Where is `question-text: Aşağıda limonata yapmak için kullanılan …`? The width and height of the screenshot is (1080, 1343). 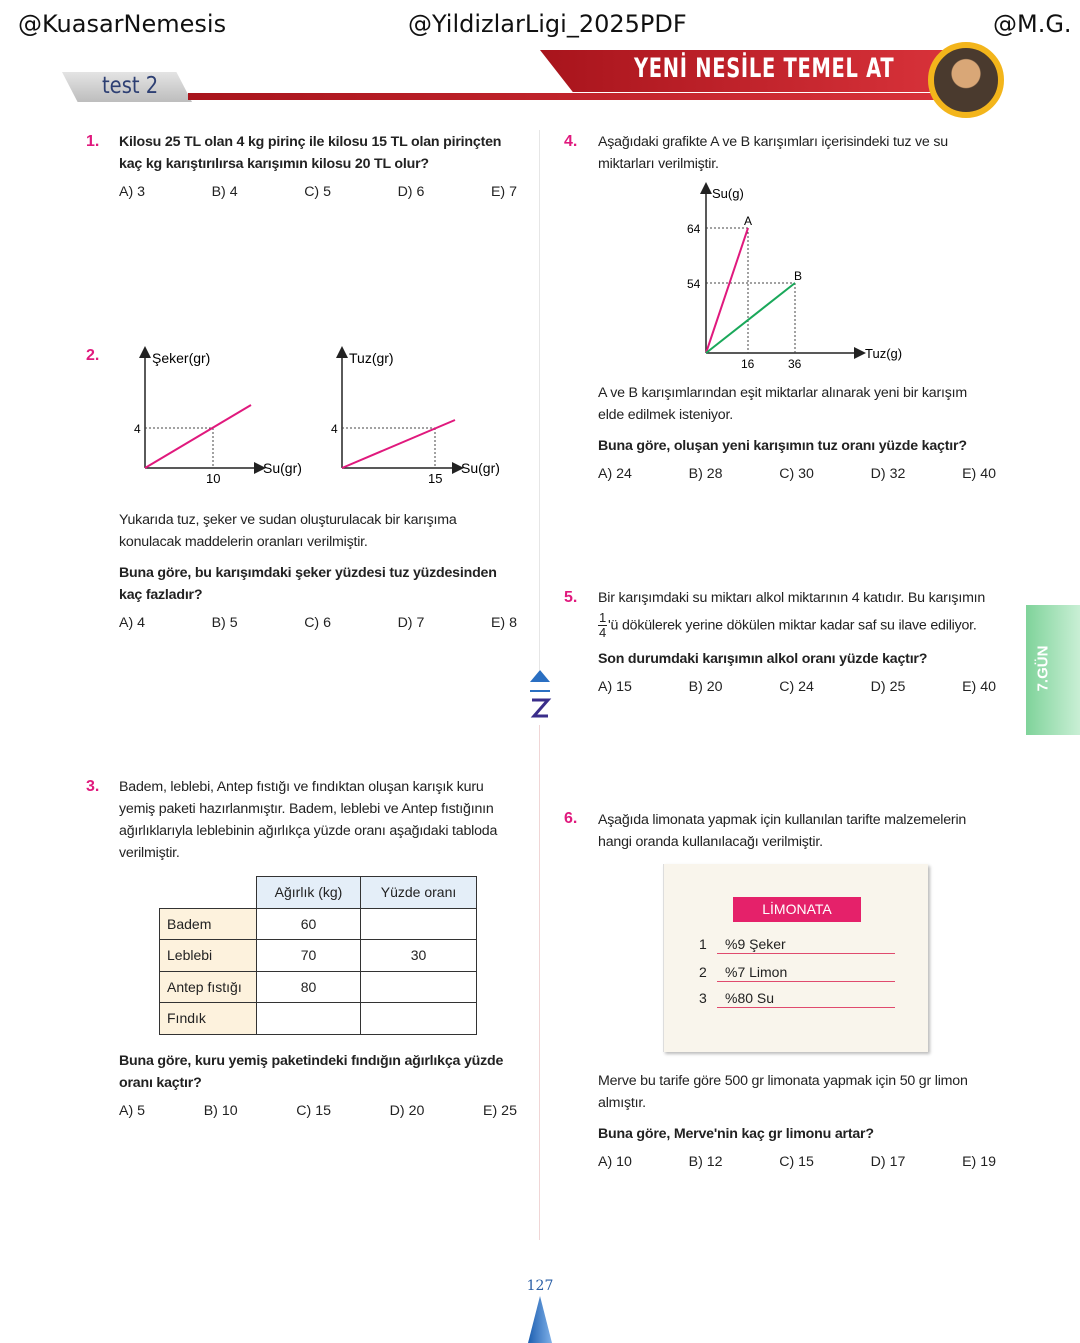 question-text: Aşağıda limonata yapmak için kullanılan … is located at coordinates (782, 831).